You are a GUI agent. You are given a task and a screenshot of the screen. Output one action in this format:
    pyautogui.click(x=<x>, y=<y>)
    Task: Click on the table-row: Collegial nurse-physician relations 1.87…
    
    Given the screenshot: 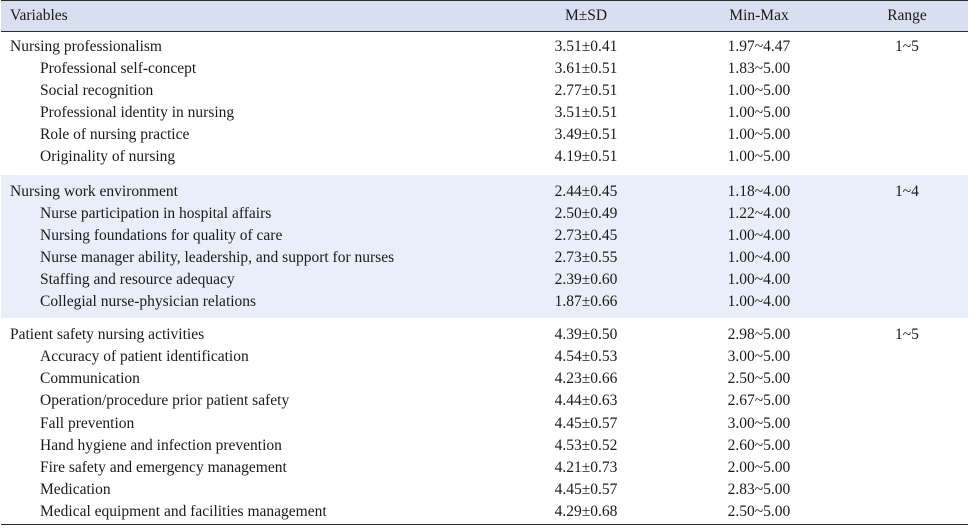 What is the action you would take?
    pyautogui.click(x=484, y=302)
    